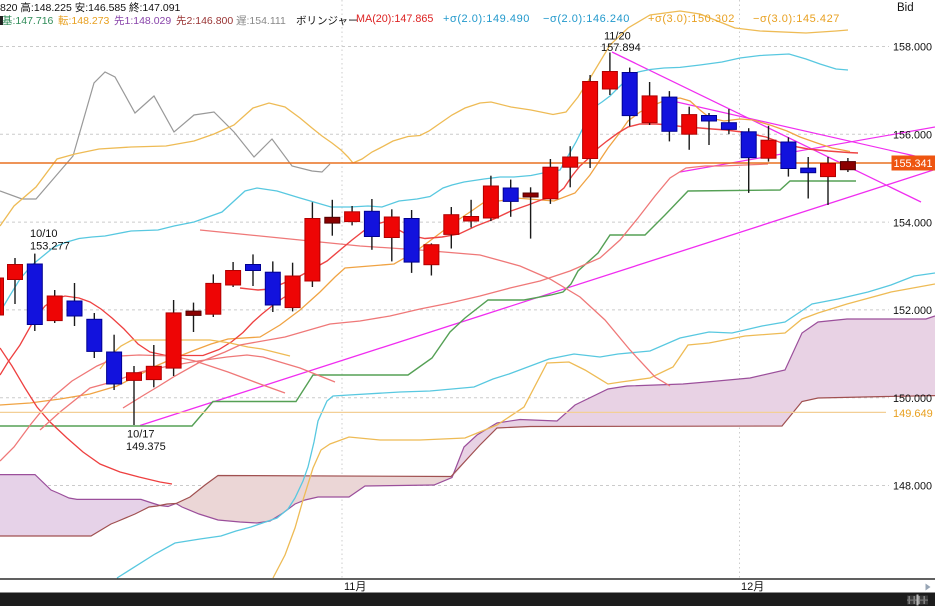  Describe the element at coordinates (913, 414) in the screenshot. I see `svg-text: 149.649` at that location.